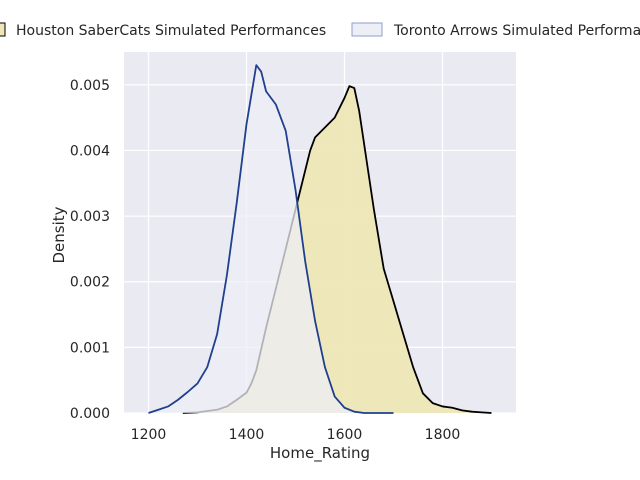 The width and height of the screenshot is (640, 480). Describe the element at coordinates (516, 31) in the screenshot. I see `legend-label-toronto: Toronto Arrows Simulated Performances` at that location.